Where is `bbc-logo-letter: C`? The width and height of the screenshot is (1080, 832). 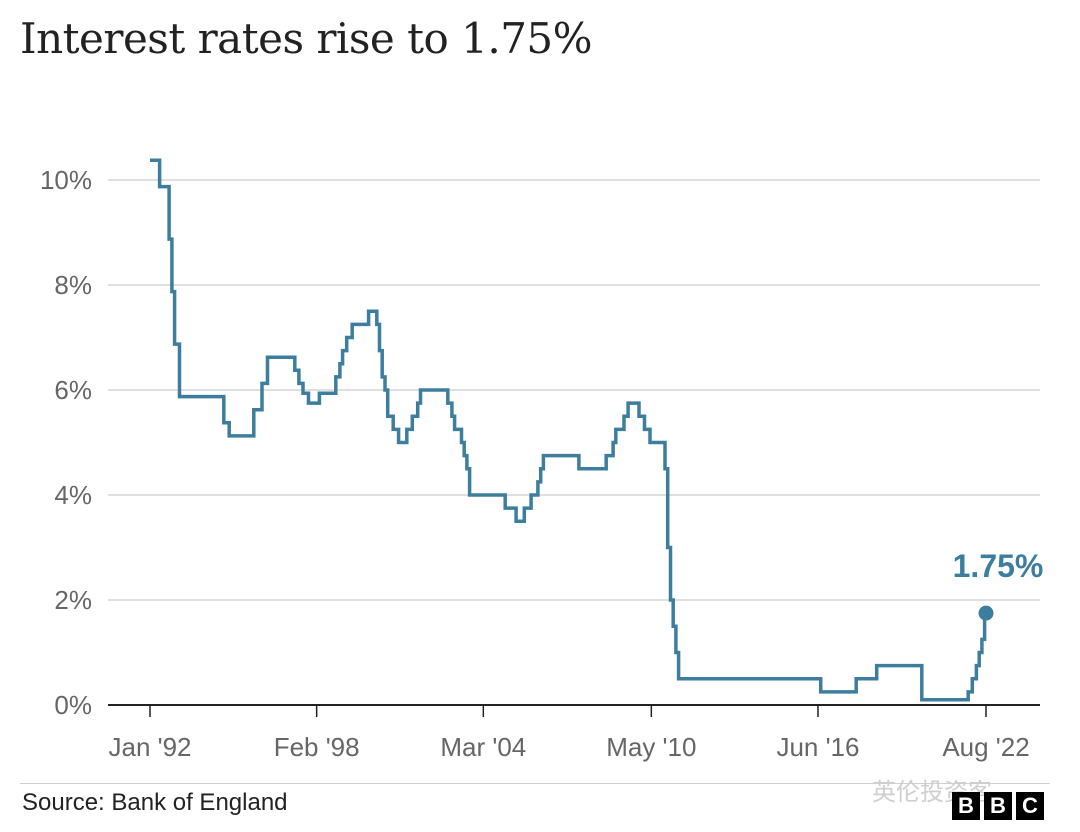 bbc-logo-letter: C is located at coordinates (1030, 806).